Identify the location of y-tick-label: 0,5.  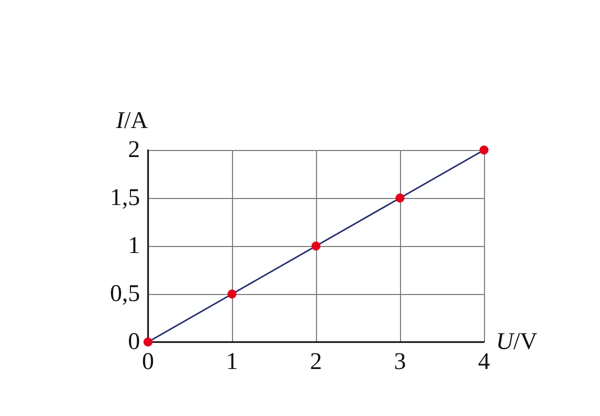
(125, 294).